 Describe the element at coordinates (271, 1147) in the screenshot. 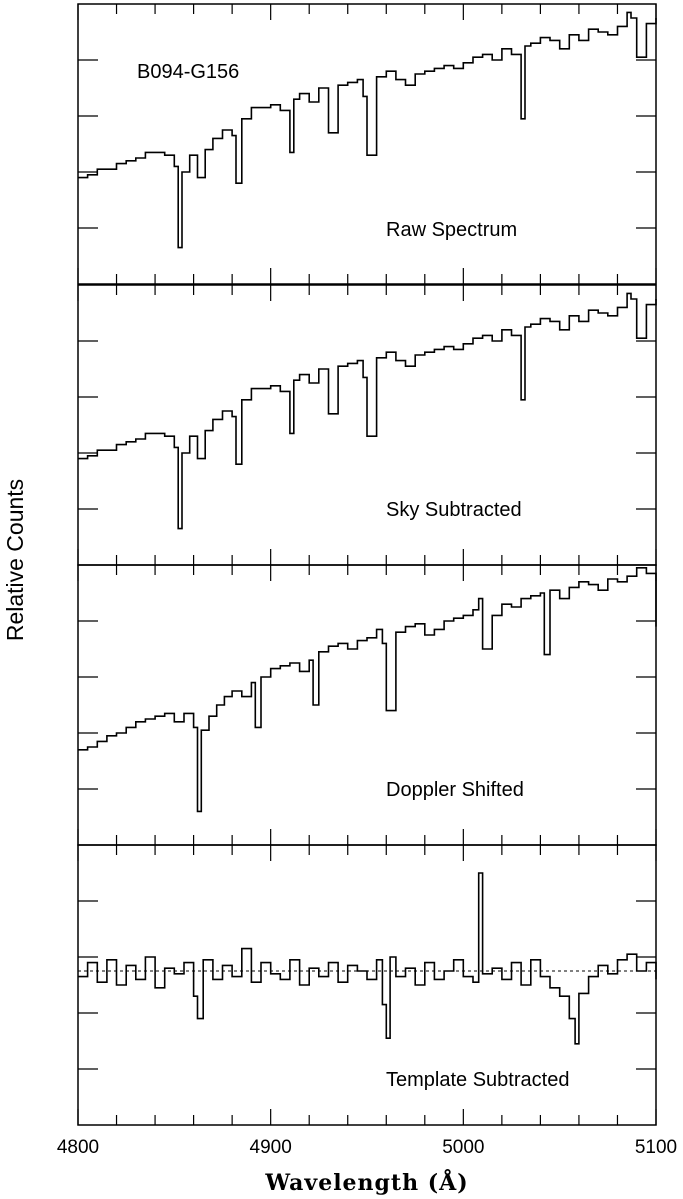

I see `x-tick-label: 4900` at that location.